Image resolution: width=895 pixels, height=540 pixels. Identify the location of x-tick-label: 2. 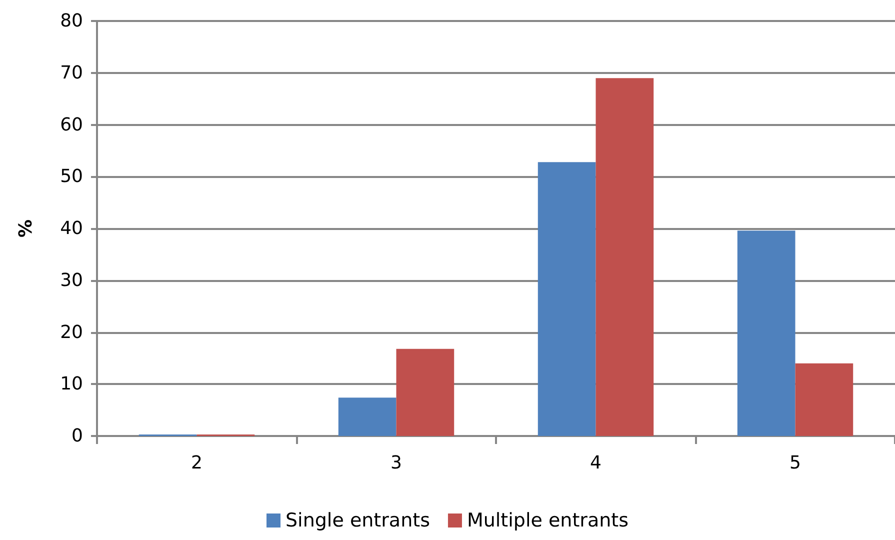
(196, 463).